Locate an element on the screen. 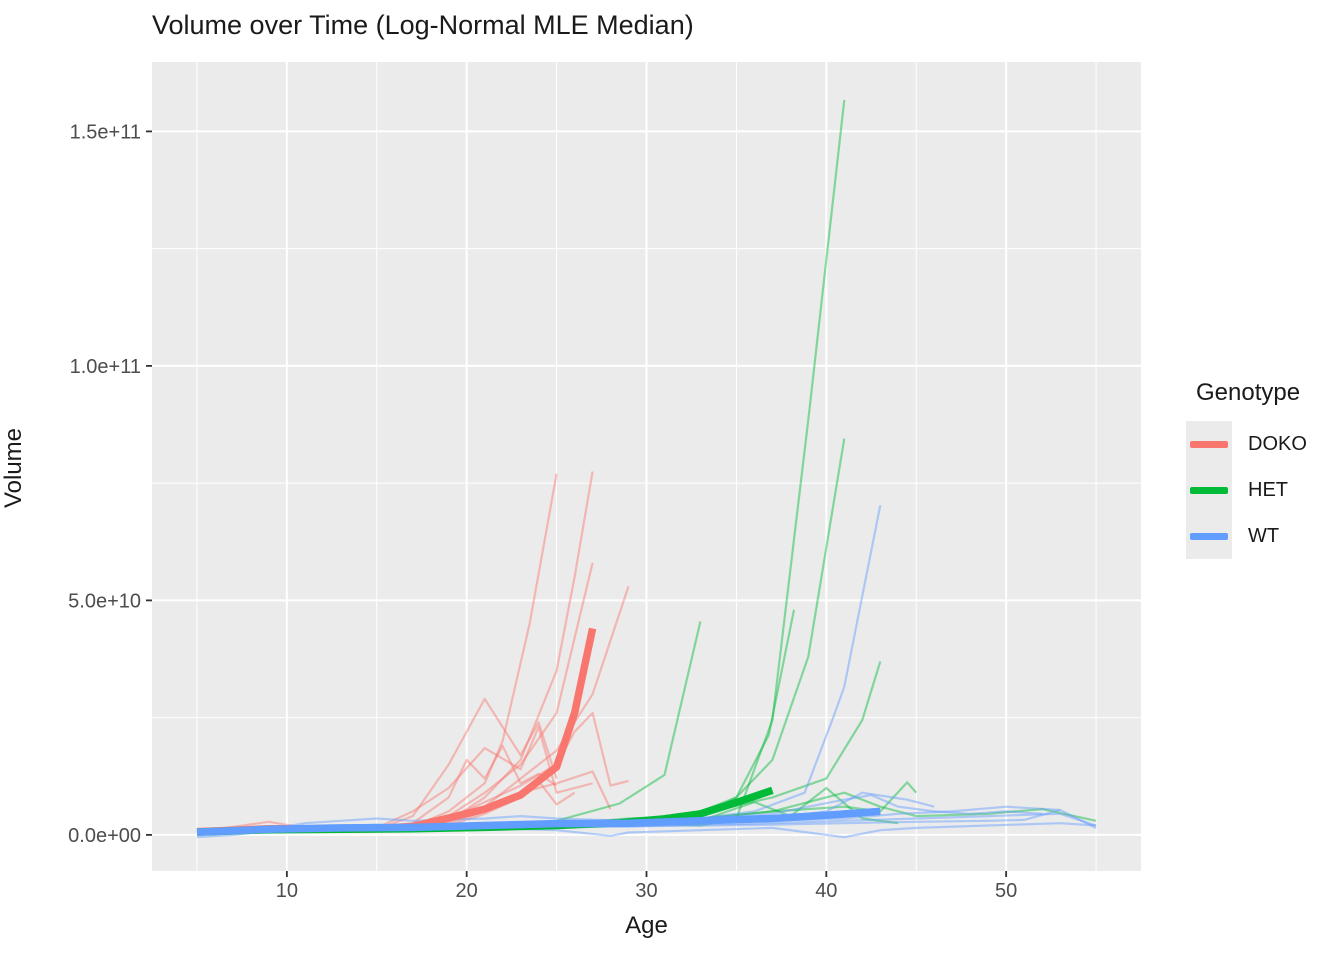  x-tick-label: 10 is located at coordinates (287, 891).